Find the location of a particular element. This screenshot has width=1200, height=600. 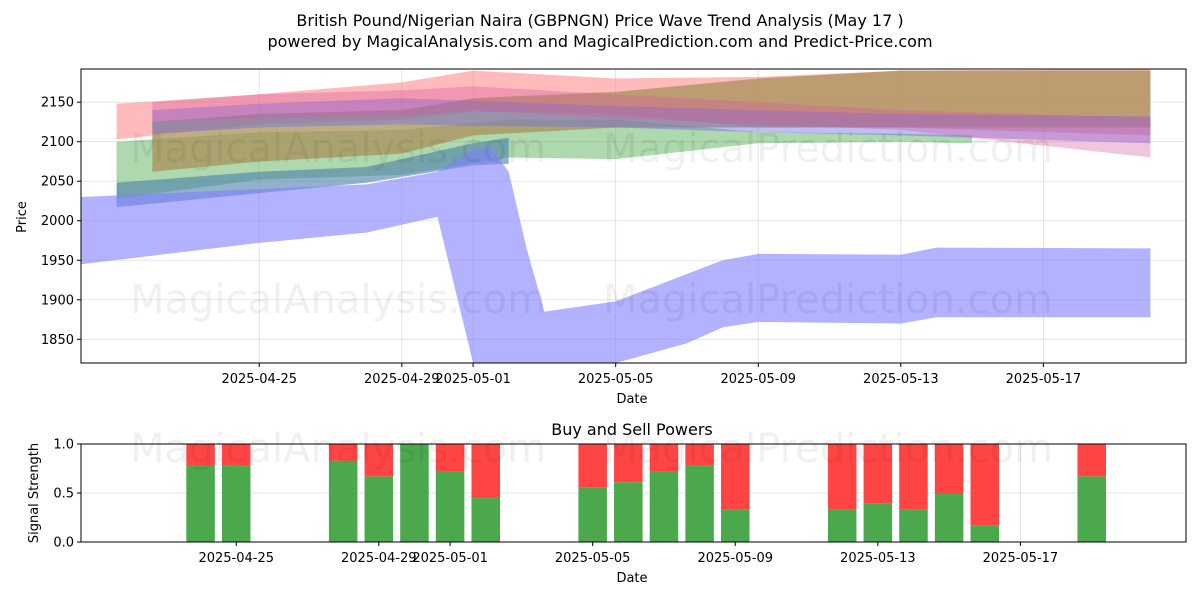

signal-ylabel: Signal Strength is located at coordinates (34, 493).